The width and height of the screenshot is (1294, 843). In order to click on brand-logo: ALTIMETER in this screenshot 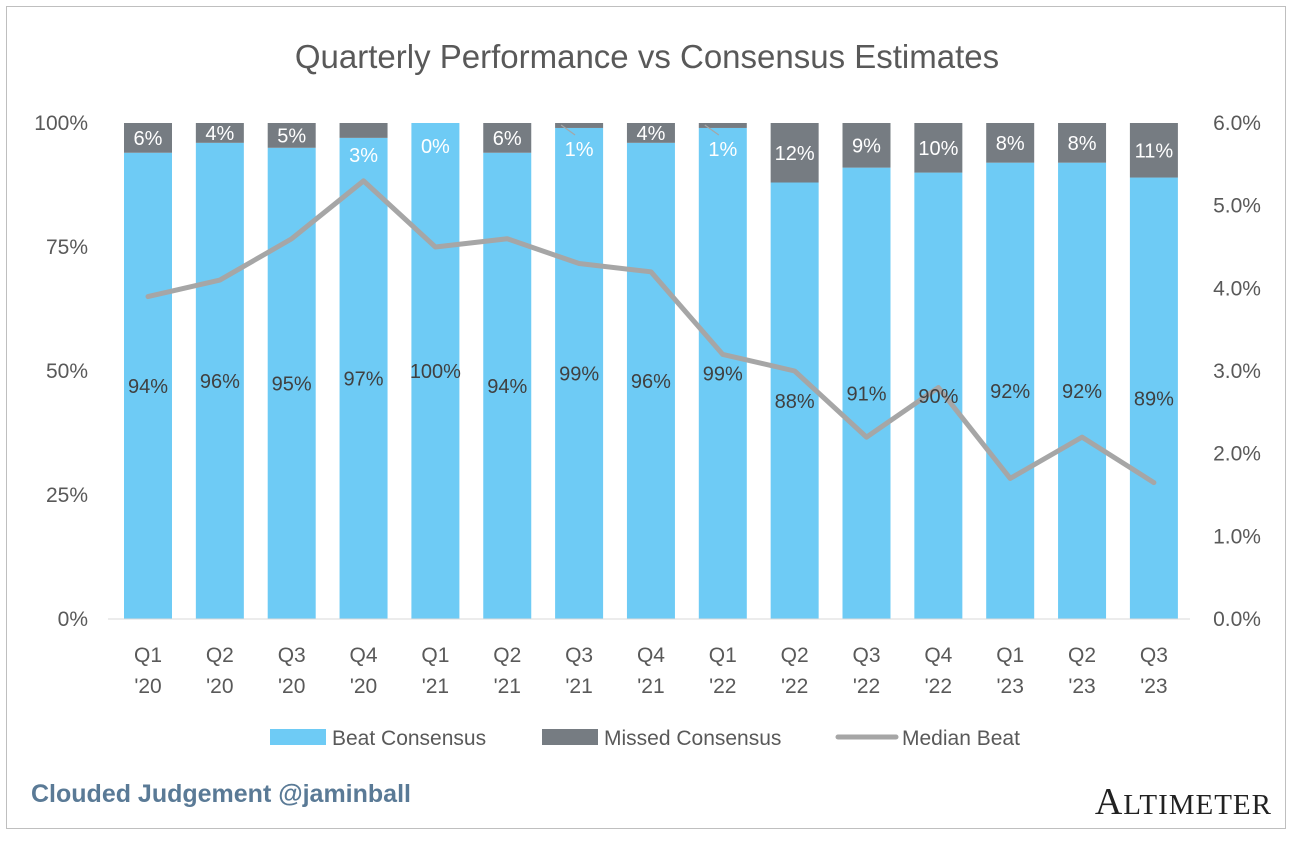, I will do `click(1183, 802)`.